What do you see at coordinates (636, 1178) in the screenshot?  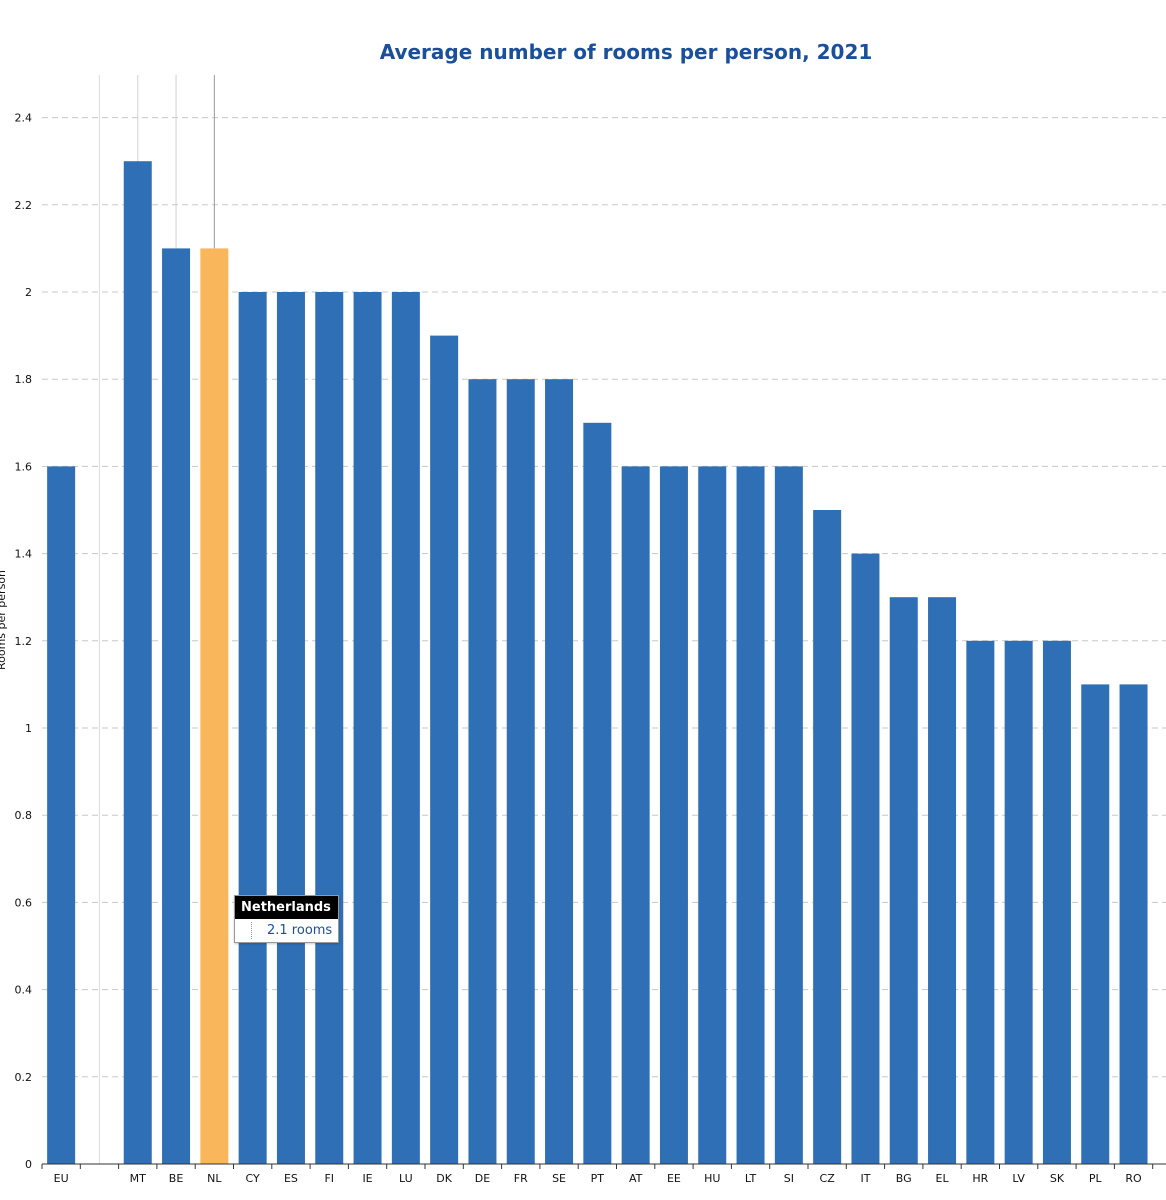 I see `x-tick-label: AT` at bounding box center [636, 1178].